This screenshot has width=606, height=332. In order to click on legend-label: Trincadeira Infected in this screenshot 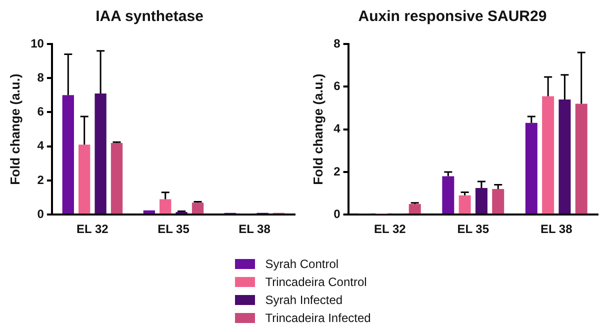, I will do `click(318, 317)`.